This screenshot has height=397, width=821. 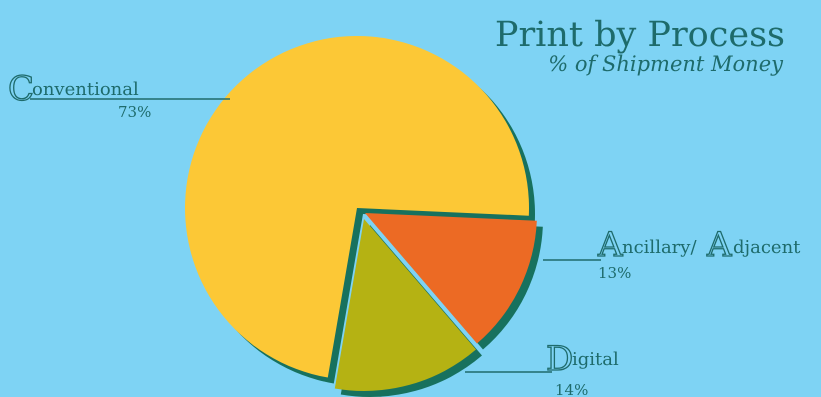 What do you see at coordinates (451, 278) in the screenshot?
I see `slice-ancillary-adjacent` at bounding box center [451, 278].